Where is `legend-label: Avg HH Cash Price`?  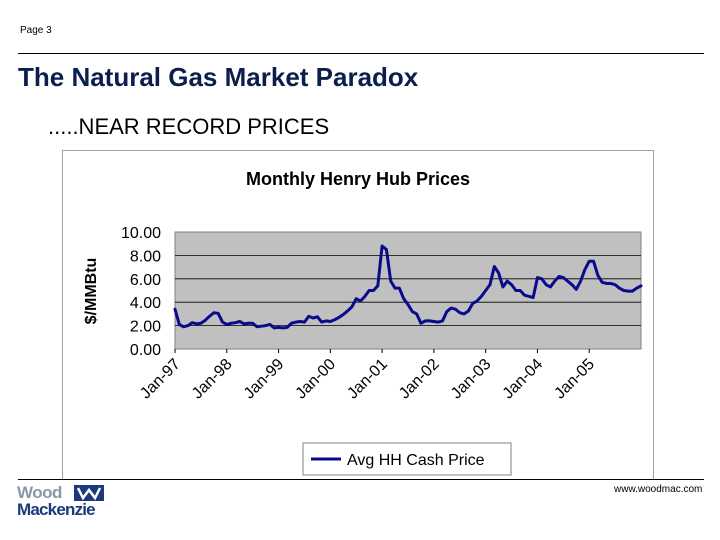 legend-label: Avg HH Cash Price is located at coordinates (416, 460).